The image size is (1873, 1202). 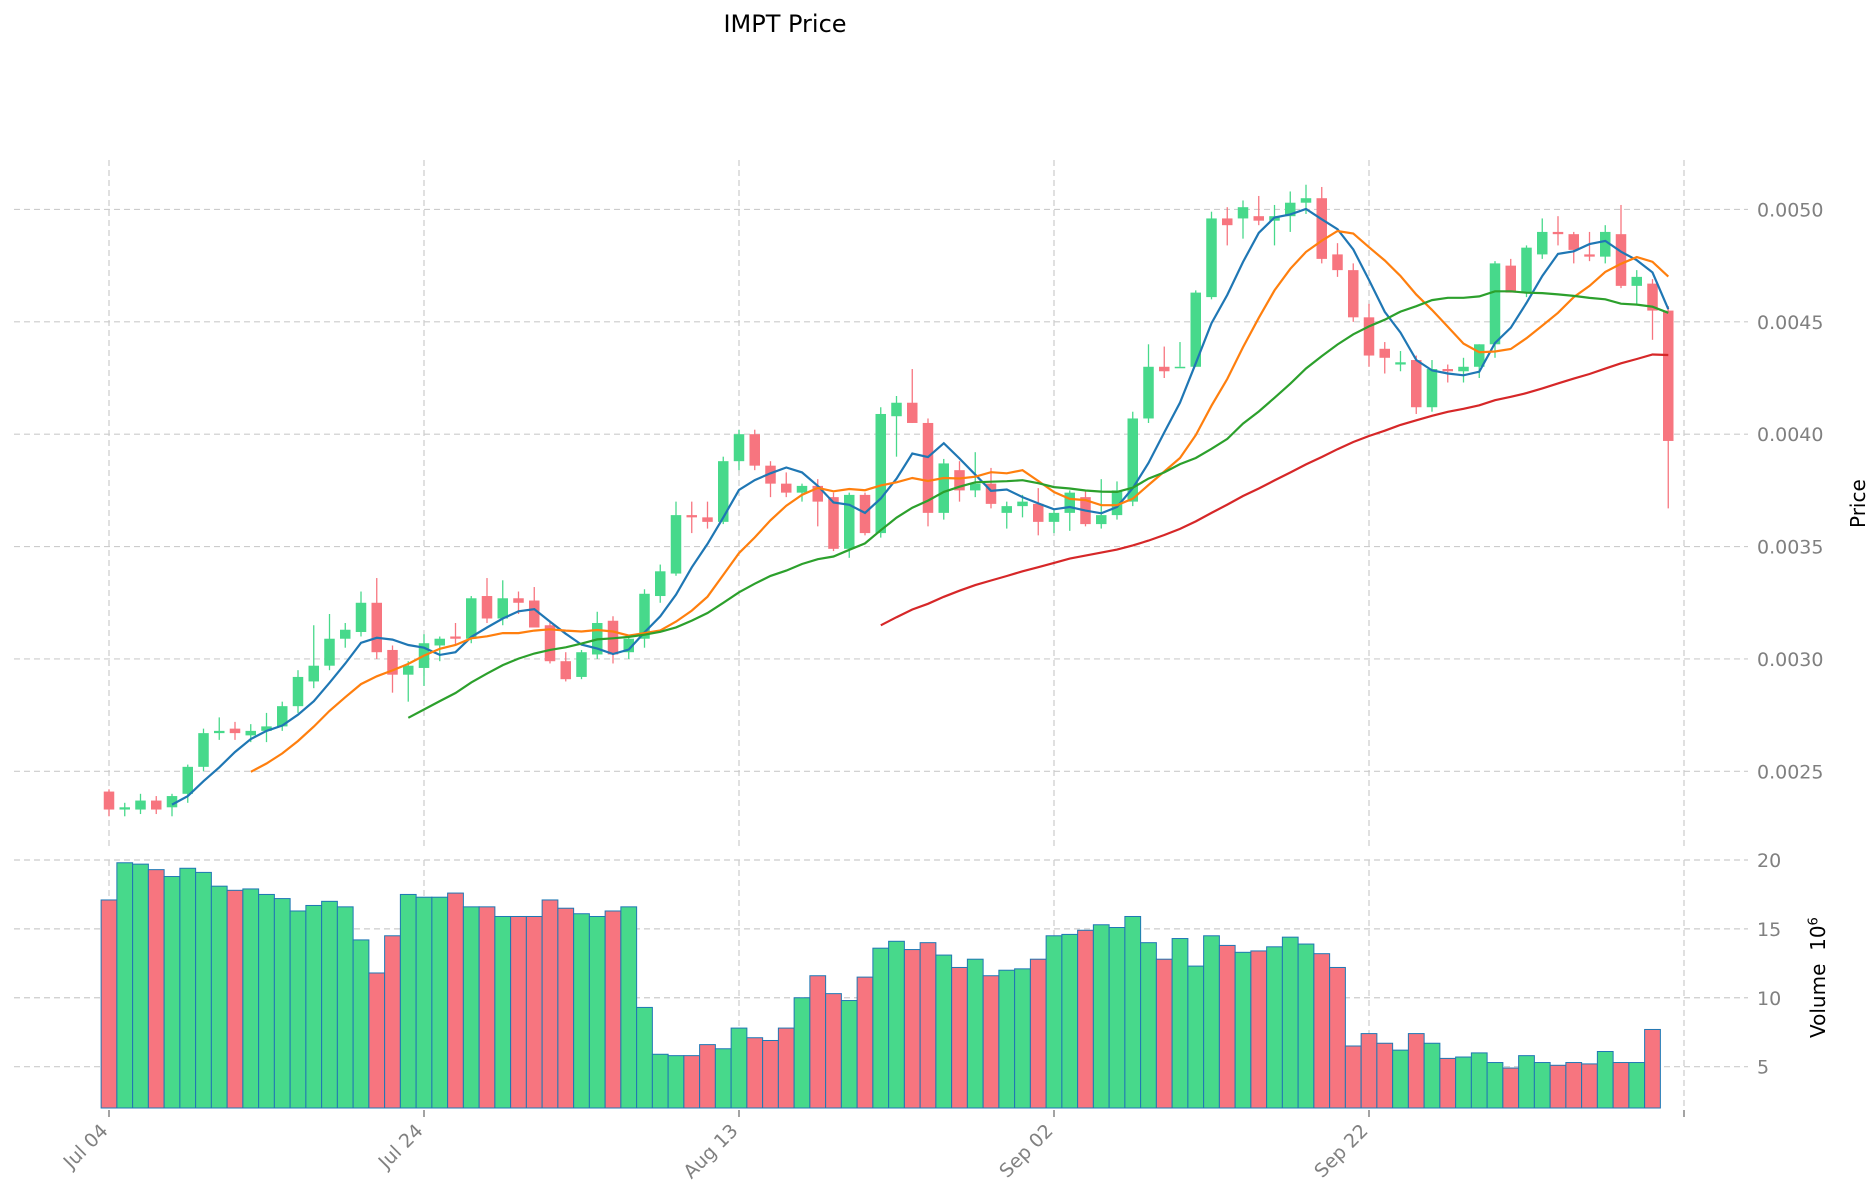 What do you see at coordinates (1790, 548) in the screenshot?
I see `price-tick-label: 0.0035` at bounding box center [1790, 548].